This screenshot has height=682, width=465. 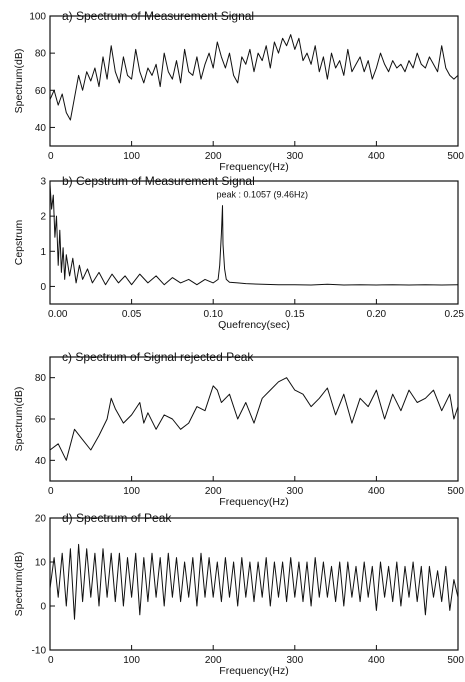 What do you see at coordinates (37, 17) in the screenshot?
I see `y-tick-label: 100` at bounding box center [37, 17].